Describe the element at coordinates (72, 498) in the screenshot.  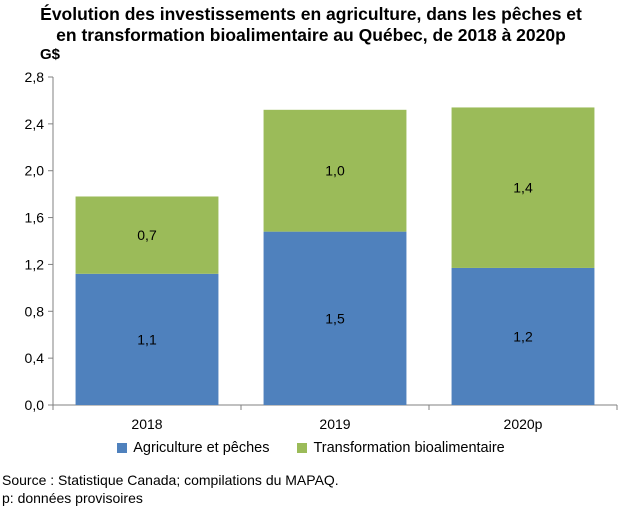
I see `provisional-note: p: données provisoires` at that location.